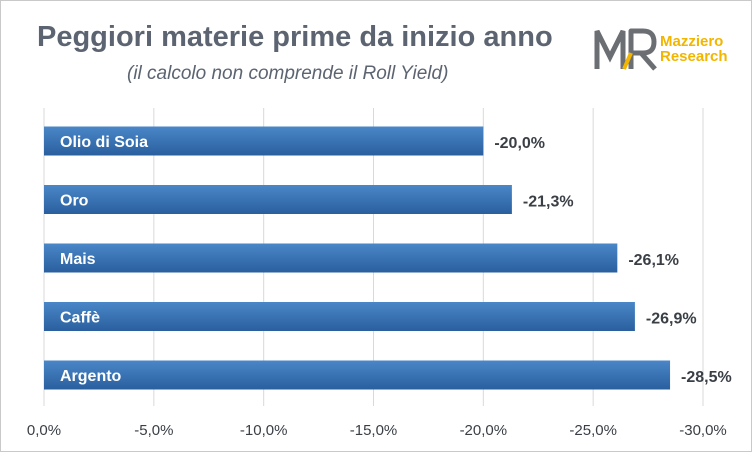  What do you see at coordinates (104, 142) in the screenshot?
I see `category-label: Olio di Soia` at bounding box center [104, 142].